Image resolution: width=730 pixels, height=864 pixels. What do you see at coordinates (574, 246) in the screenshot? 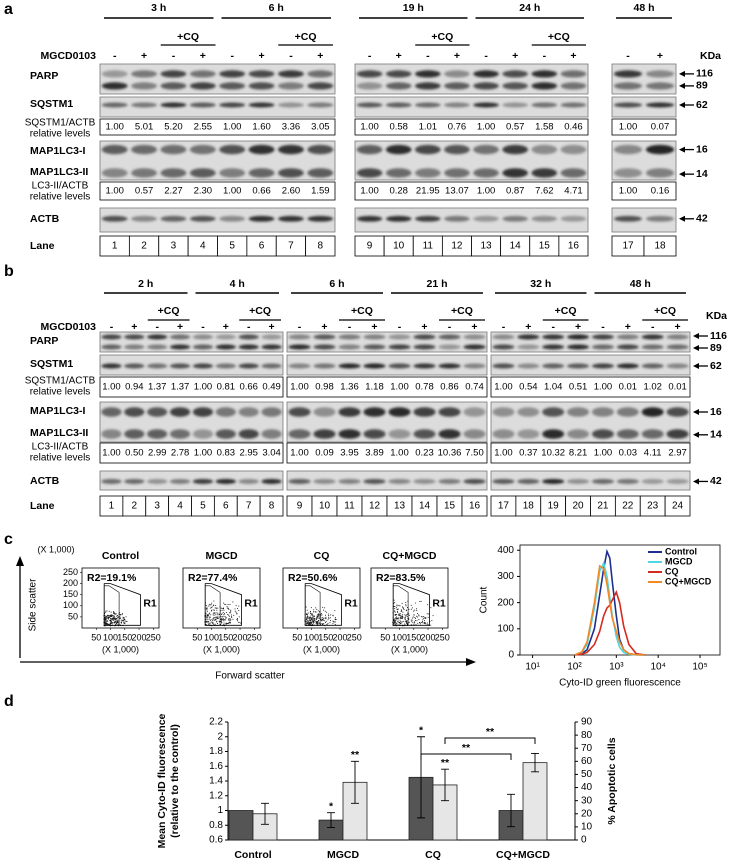
I see `lane-number: 16` at bounding box center [574, 246].